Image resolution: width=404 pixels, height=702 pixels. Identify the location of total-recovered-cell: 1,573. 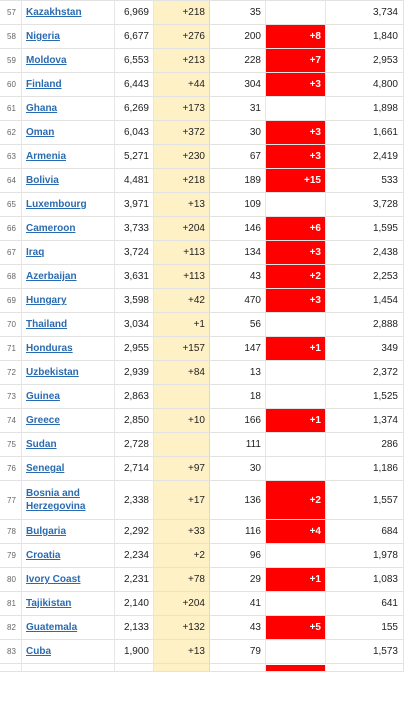
(365, 651).